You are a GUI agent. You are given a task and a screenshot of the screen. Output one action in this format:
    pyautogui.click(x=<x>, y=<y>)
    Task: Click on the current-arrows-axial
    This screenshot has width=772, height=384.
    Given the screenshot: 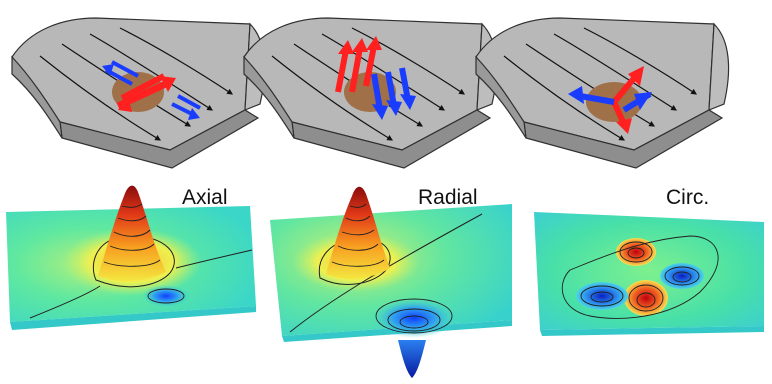 What is the action you would take?
    pyautogui.click(x=151, y=90)
    